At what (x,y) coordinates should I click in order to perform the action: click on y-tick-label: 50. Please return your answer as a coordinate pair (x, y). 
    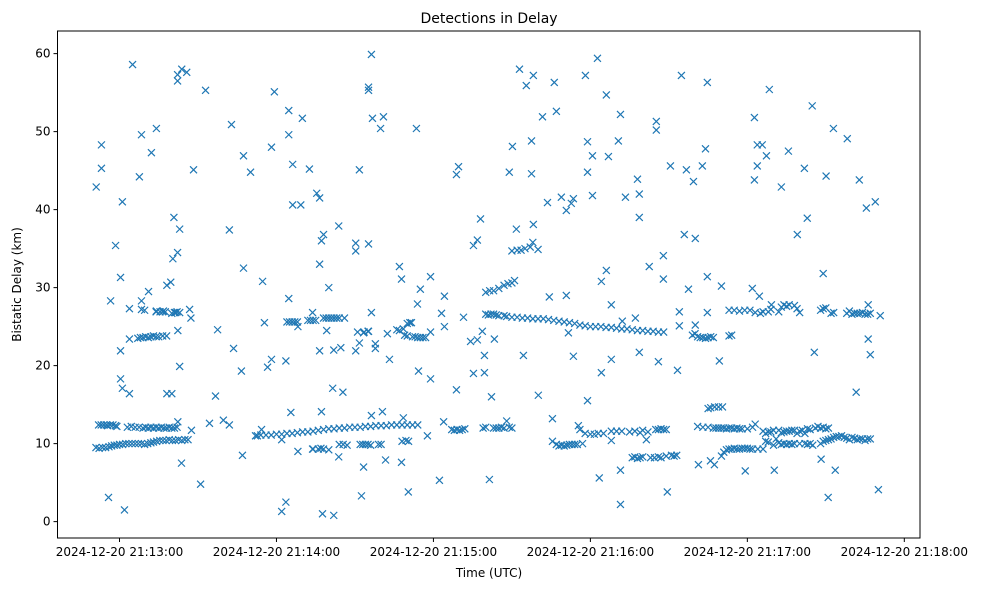
    Looking at the image, I should click on (42, 132).